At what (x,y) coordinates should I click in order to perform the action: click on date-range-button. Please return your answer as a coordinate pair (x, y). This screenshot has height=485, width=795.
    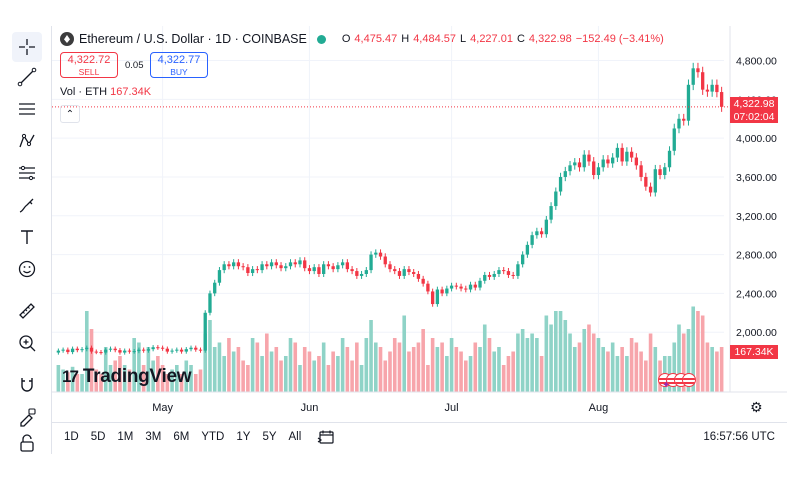
    Looking at the image, I should click on (326, 437).